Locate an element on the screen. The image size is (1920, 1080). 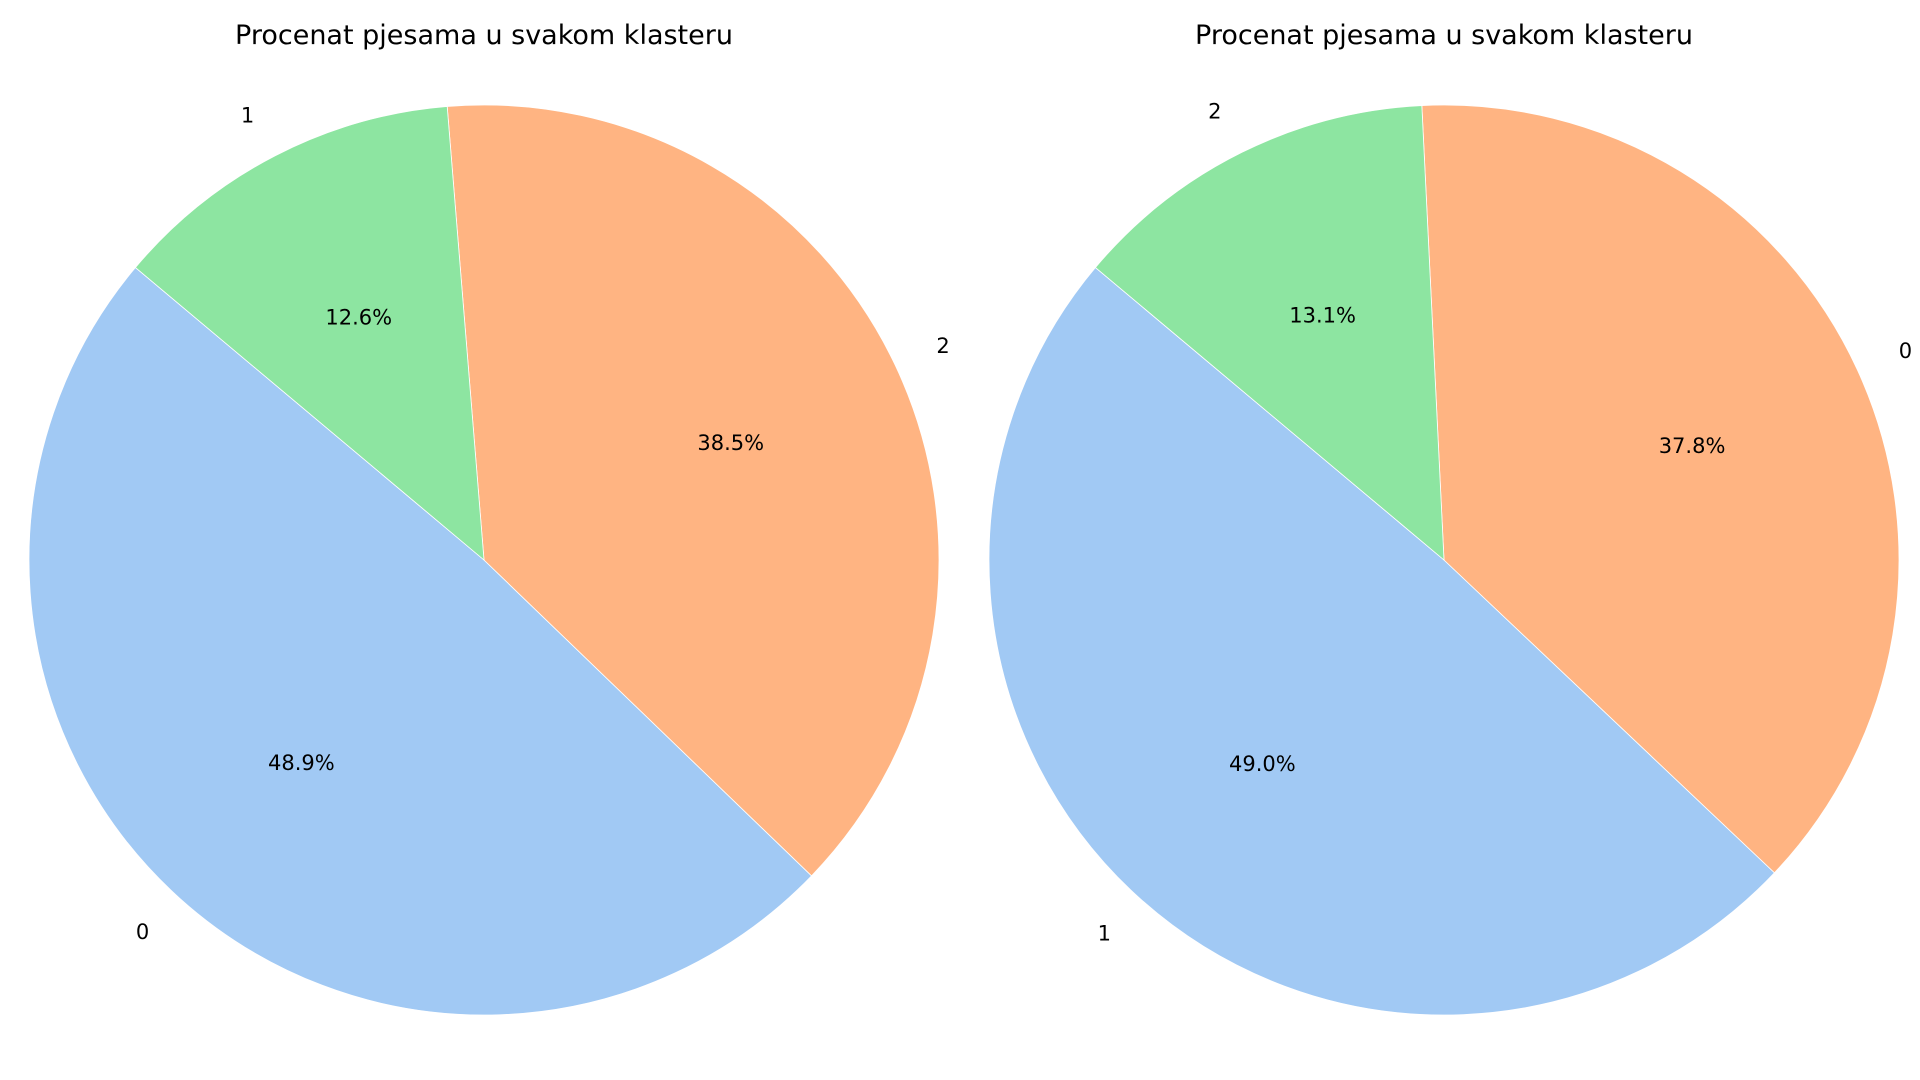
slice-percent-label: 37.8% is located at coordinates (1692, 446).